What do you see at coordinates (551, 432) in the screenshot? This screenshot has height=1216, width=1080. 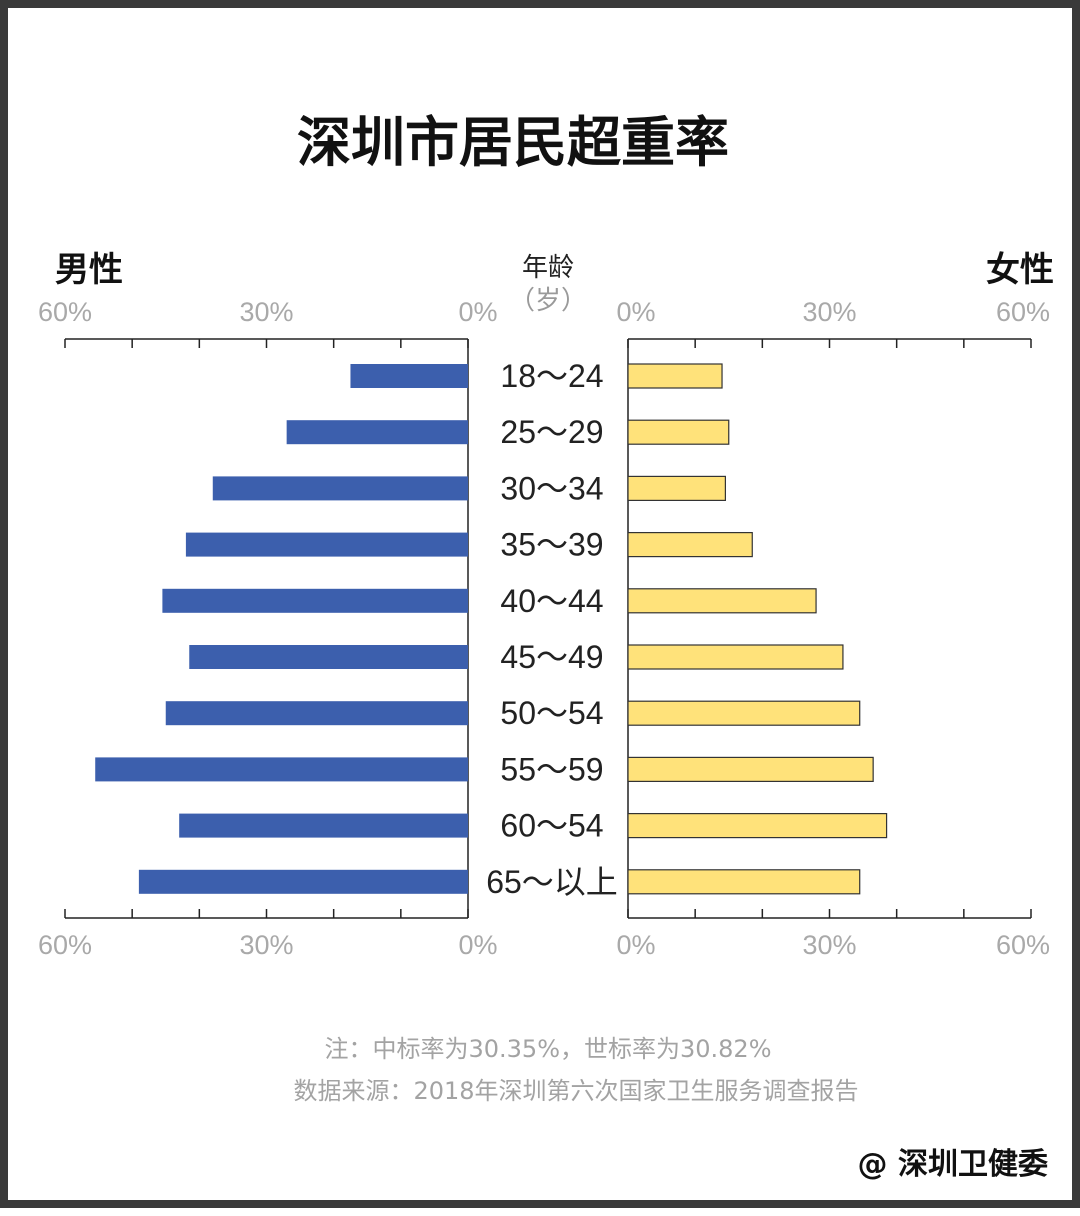 I see `age-group-label: 25～29` at bounding box center [551, 432].